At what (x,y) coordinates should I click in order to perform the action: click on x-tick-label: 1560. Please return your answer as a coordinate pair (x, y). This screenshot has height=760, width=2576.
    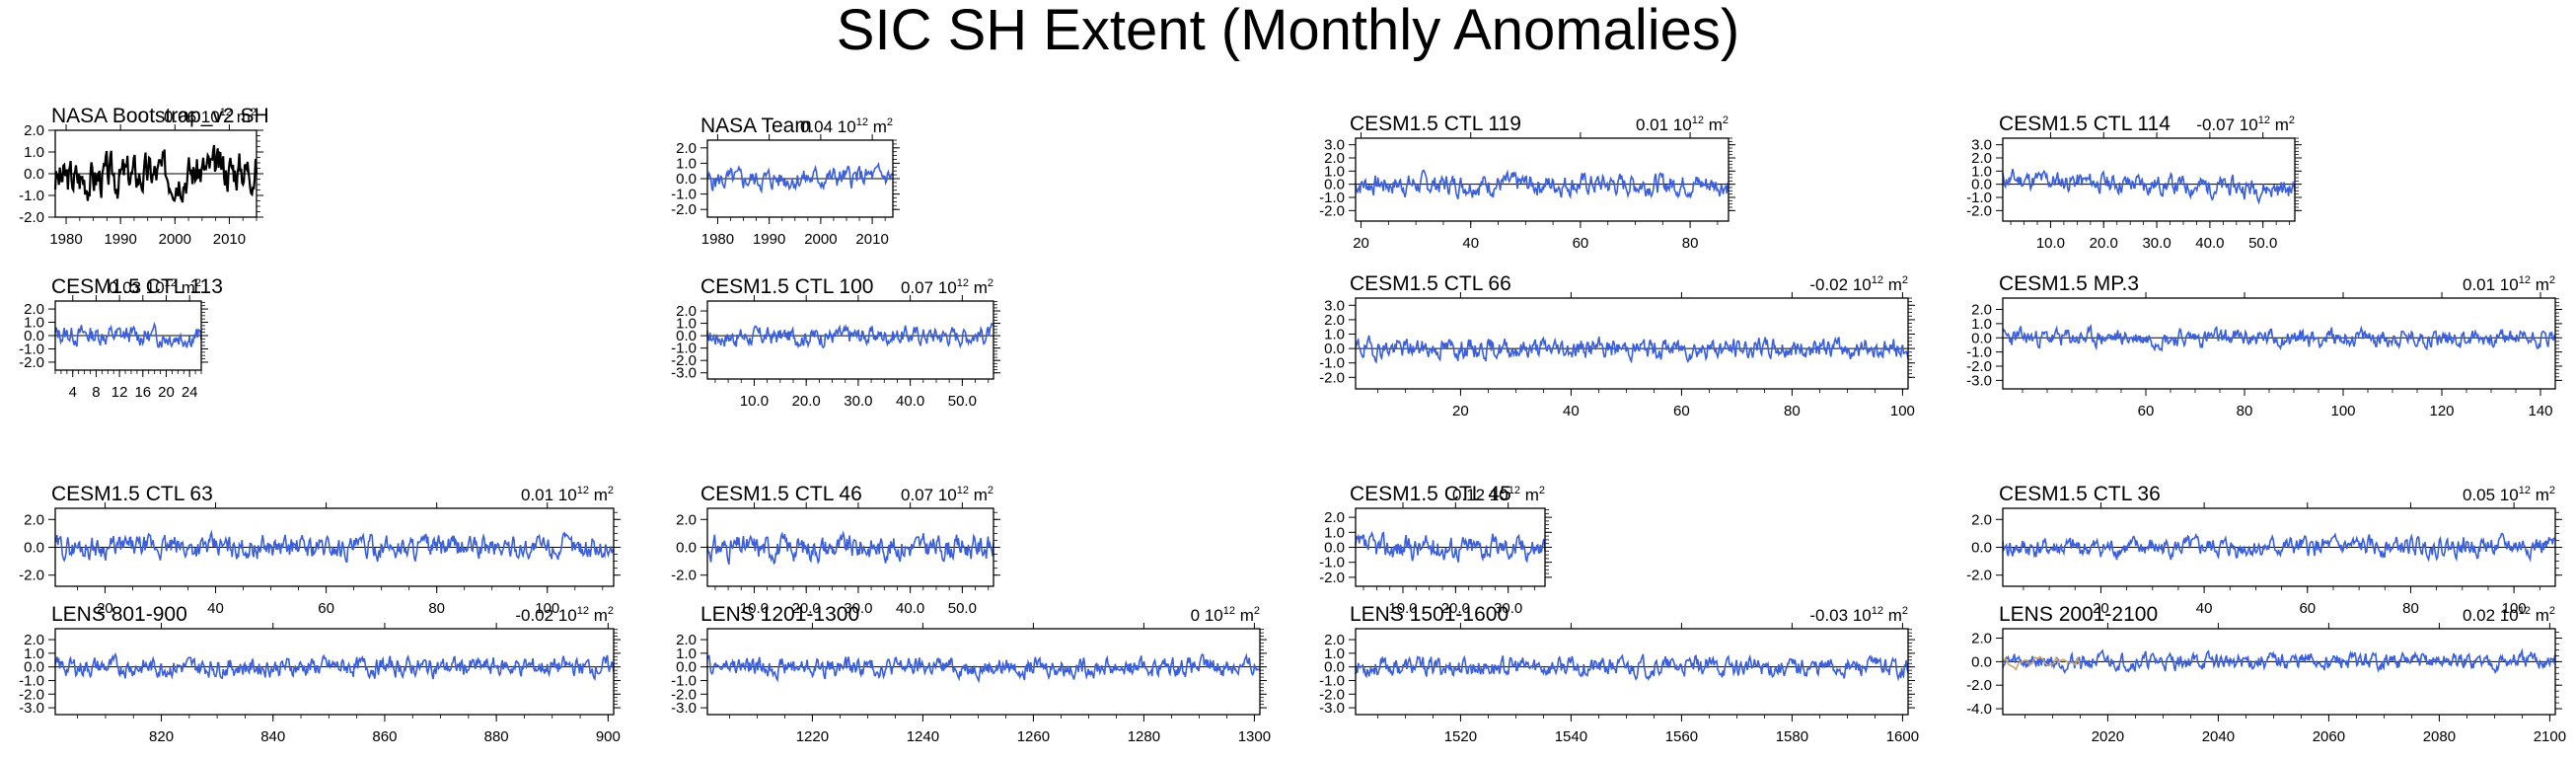
    Looking at the image, I should click on (1681, 736).